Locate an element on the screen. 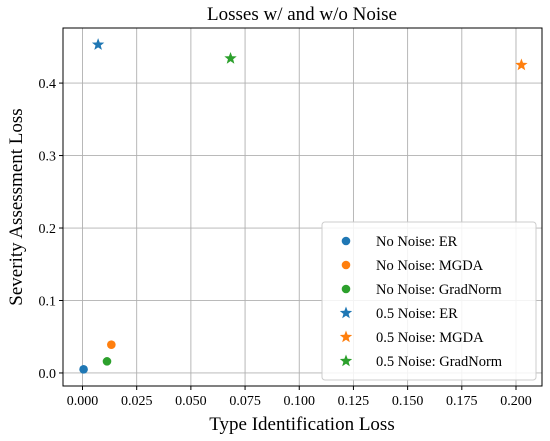 This screenshot has width=550, height=441. x-tick-label: 0.075 is located at coordinates (245, 401).